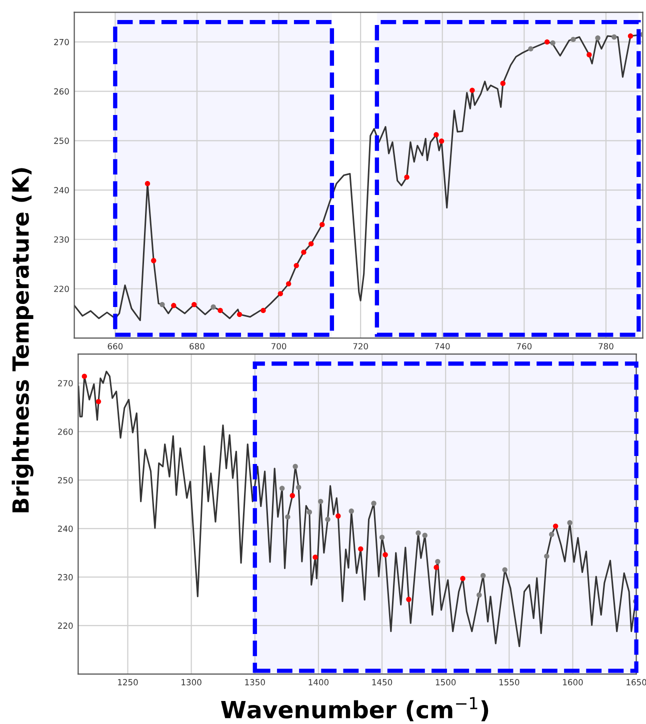 The image size is (646, 724). Describe the element at coordinates (23, 340) in the screenshot. I see `y-axis-title: Brightness Temperature (K)` at that location.